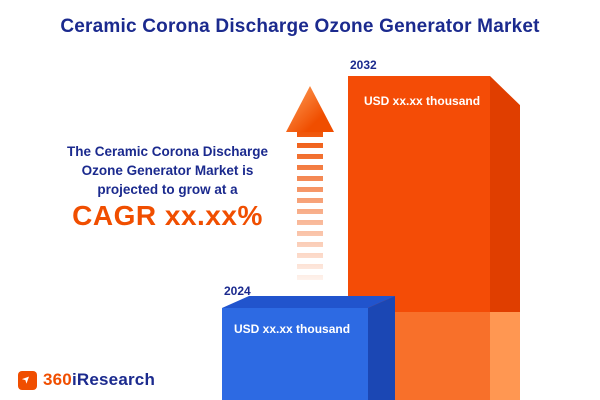 This screenshot has width=600, height=400. Describe the element at coordinates (310, 109) in the screenshot. I see `growth-arrow-head-icon` at that location.